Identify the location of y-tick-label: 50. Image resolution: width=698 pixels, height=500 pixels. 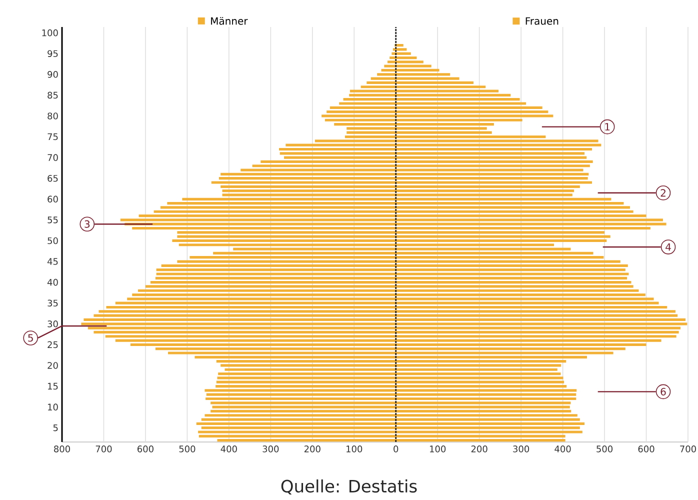
(53, 240).